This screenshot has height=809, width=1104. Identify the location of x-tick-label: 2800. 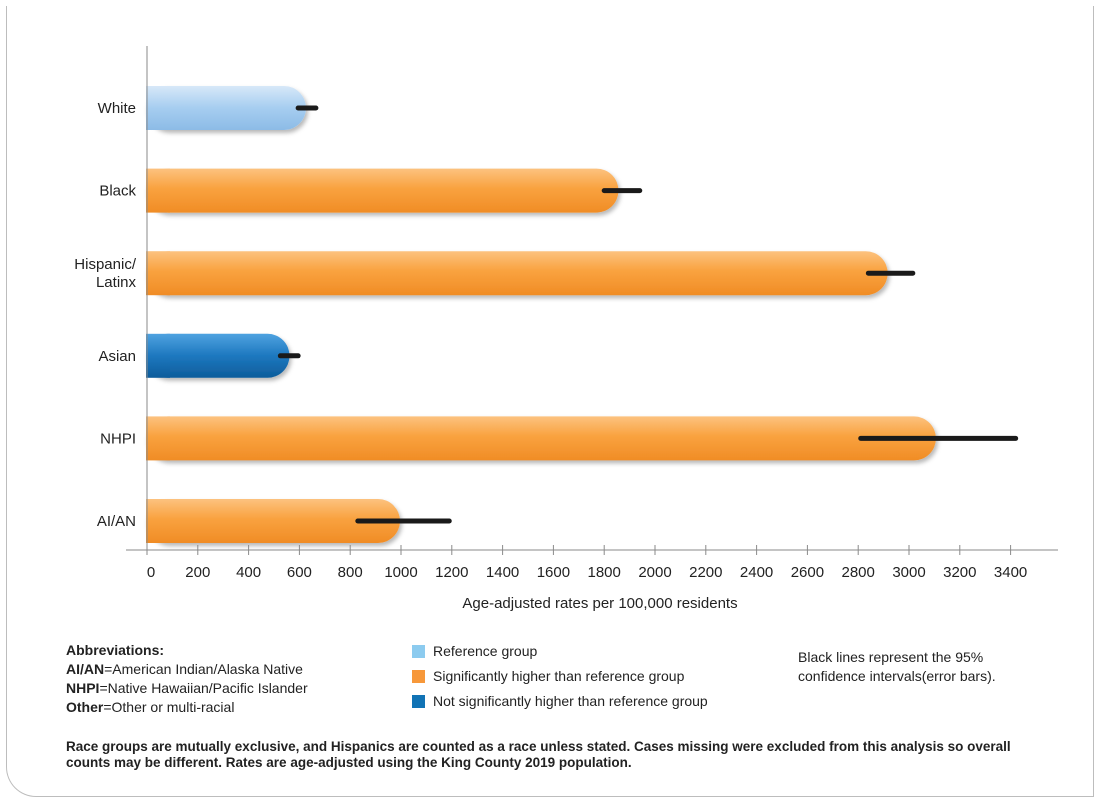
(858, 572).